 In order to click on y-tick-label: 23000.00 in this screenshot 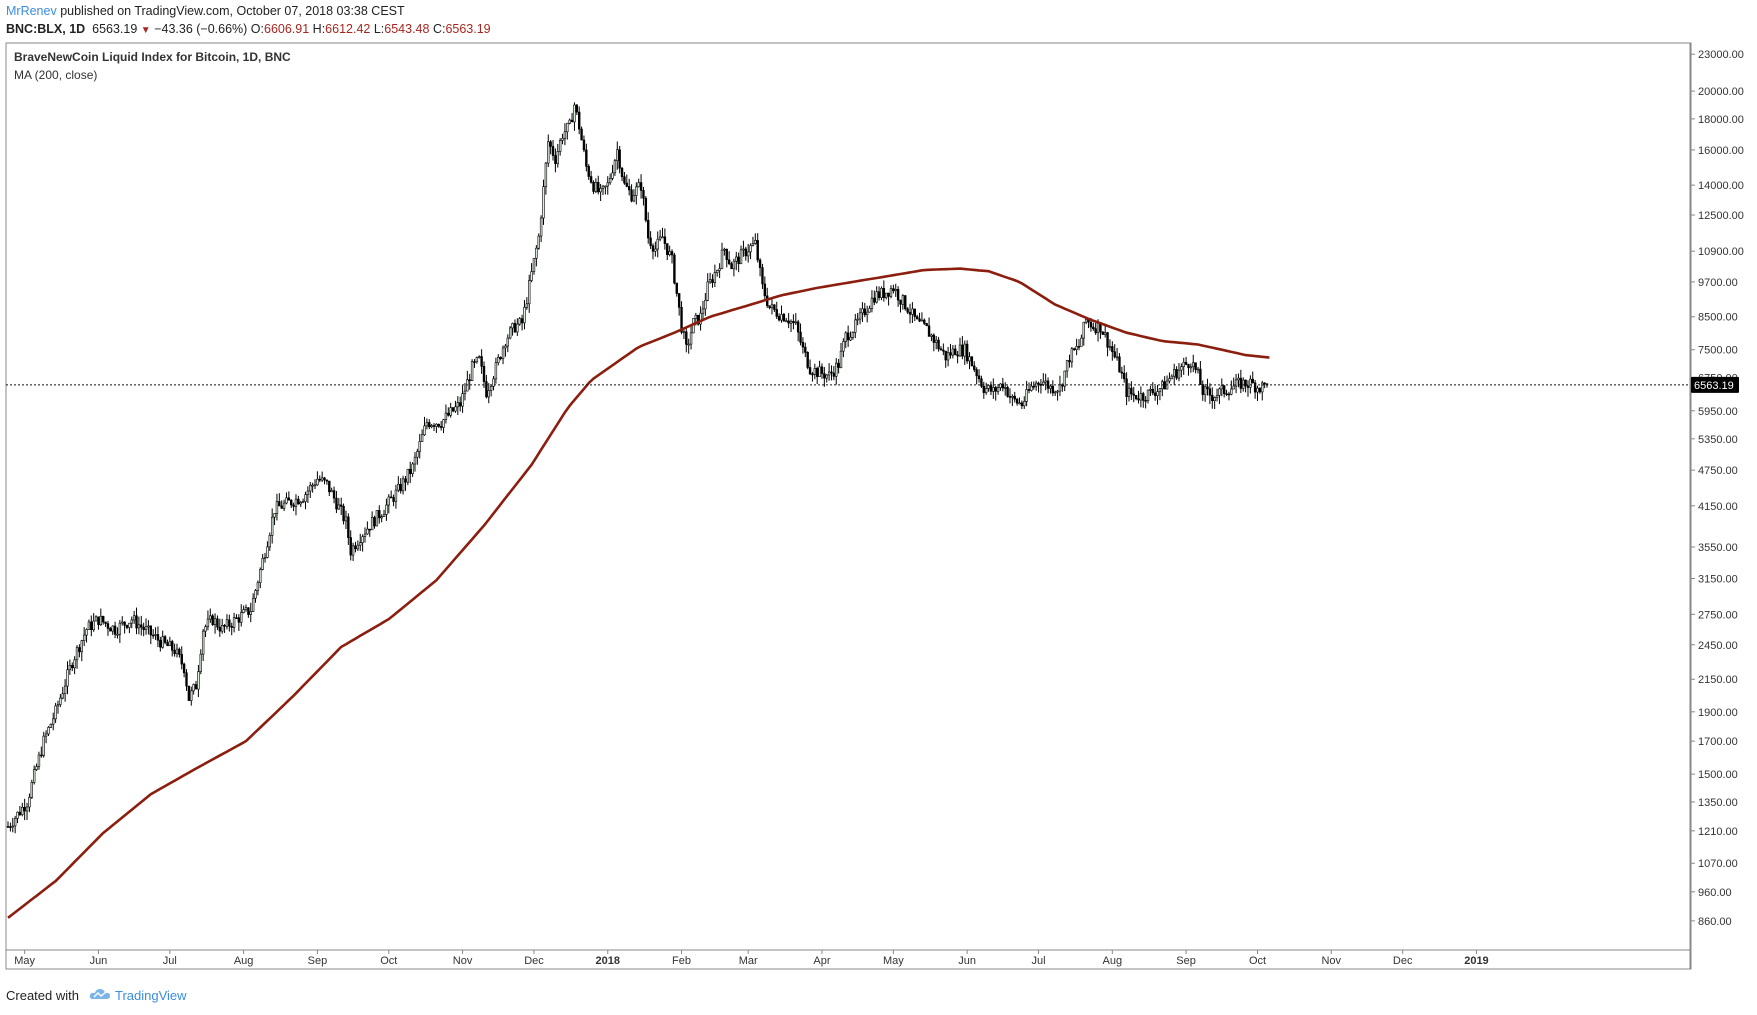, I will do `click(1721, 55)`.